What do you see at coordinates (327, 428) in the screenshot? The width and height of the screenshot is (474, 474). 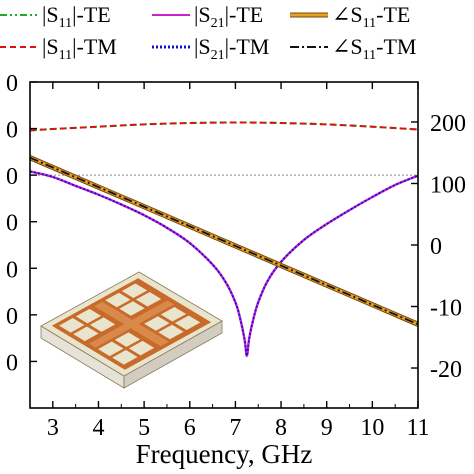 I see `x-tick-label: 9` at bounding box center [327, 428].